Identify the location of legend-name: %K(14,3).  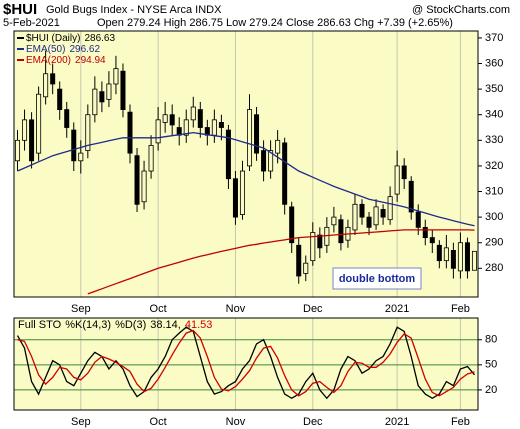
(88, 325).